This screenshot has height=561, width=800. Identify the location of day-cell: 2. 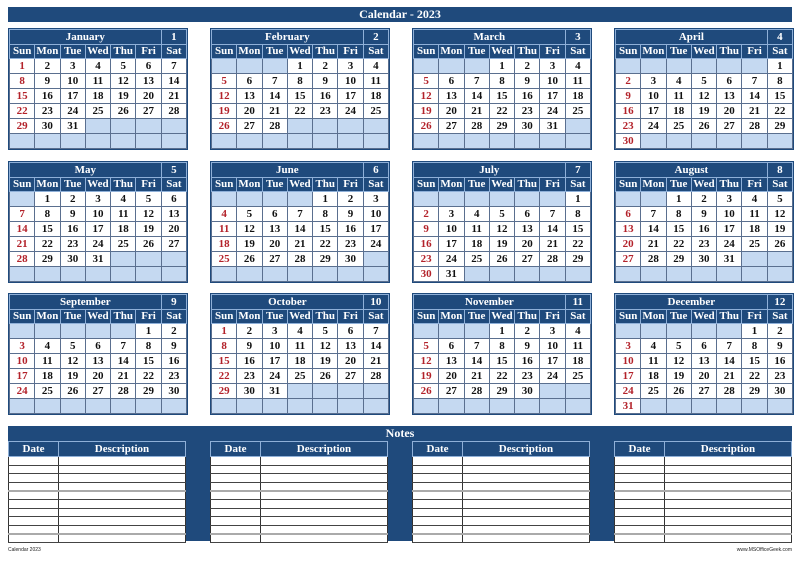
(527, 66).